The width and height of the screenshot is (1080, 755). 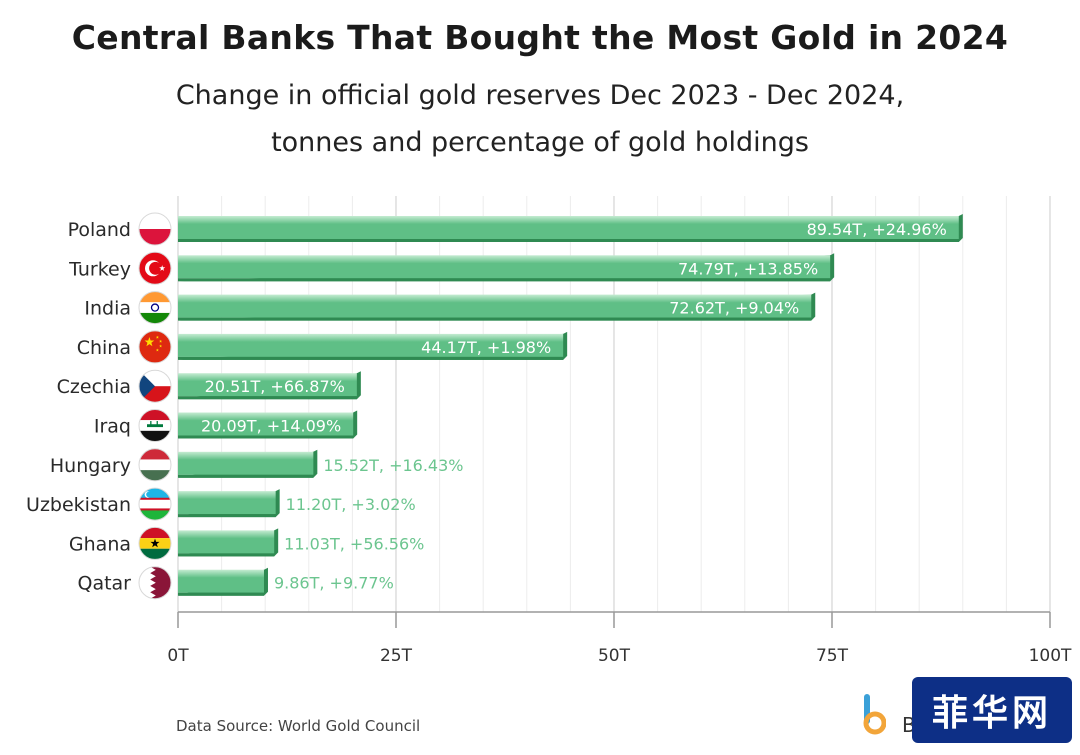 I want to click on china-flag-icon, so click(x=155, y=347).